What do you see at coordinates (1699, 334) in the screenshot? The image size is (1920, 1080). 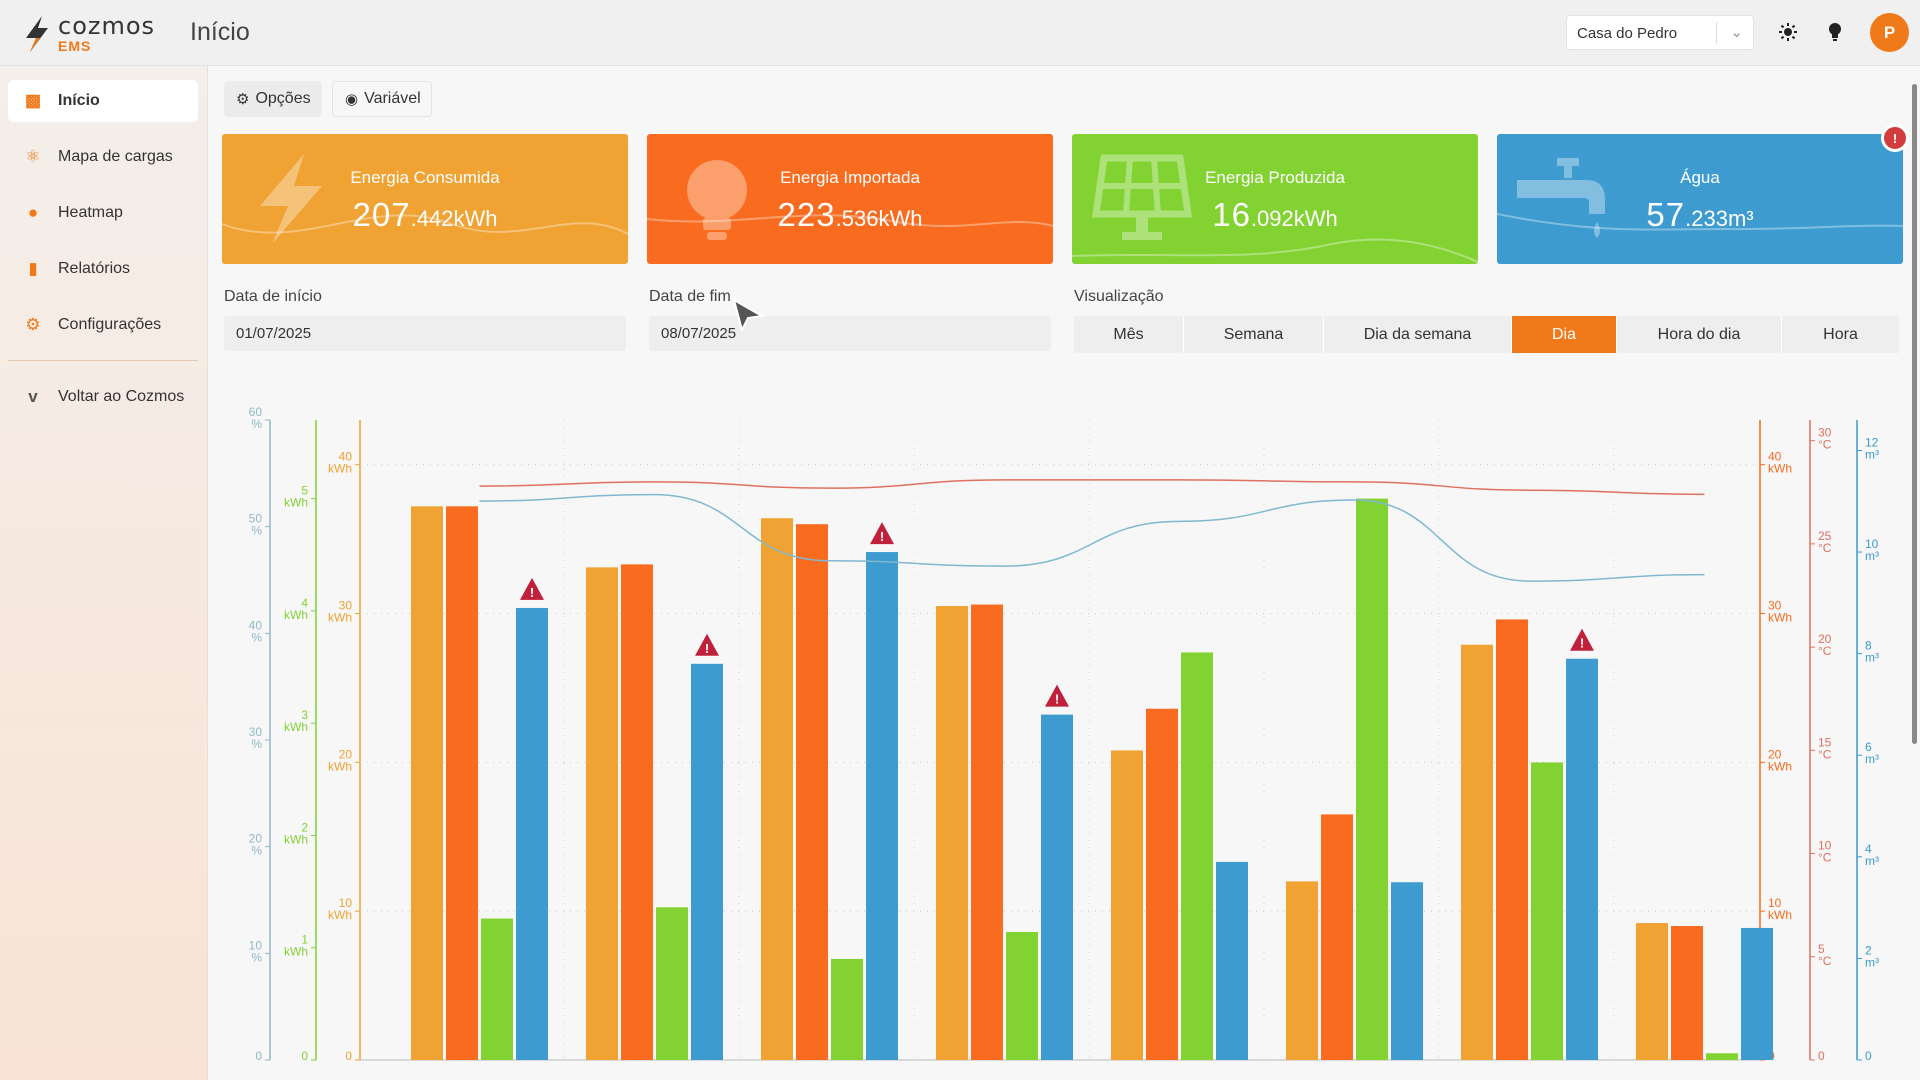 I see `view-option-hora-do-dia: Hora do dia` at bounding box center [1699, 334].